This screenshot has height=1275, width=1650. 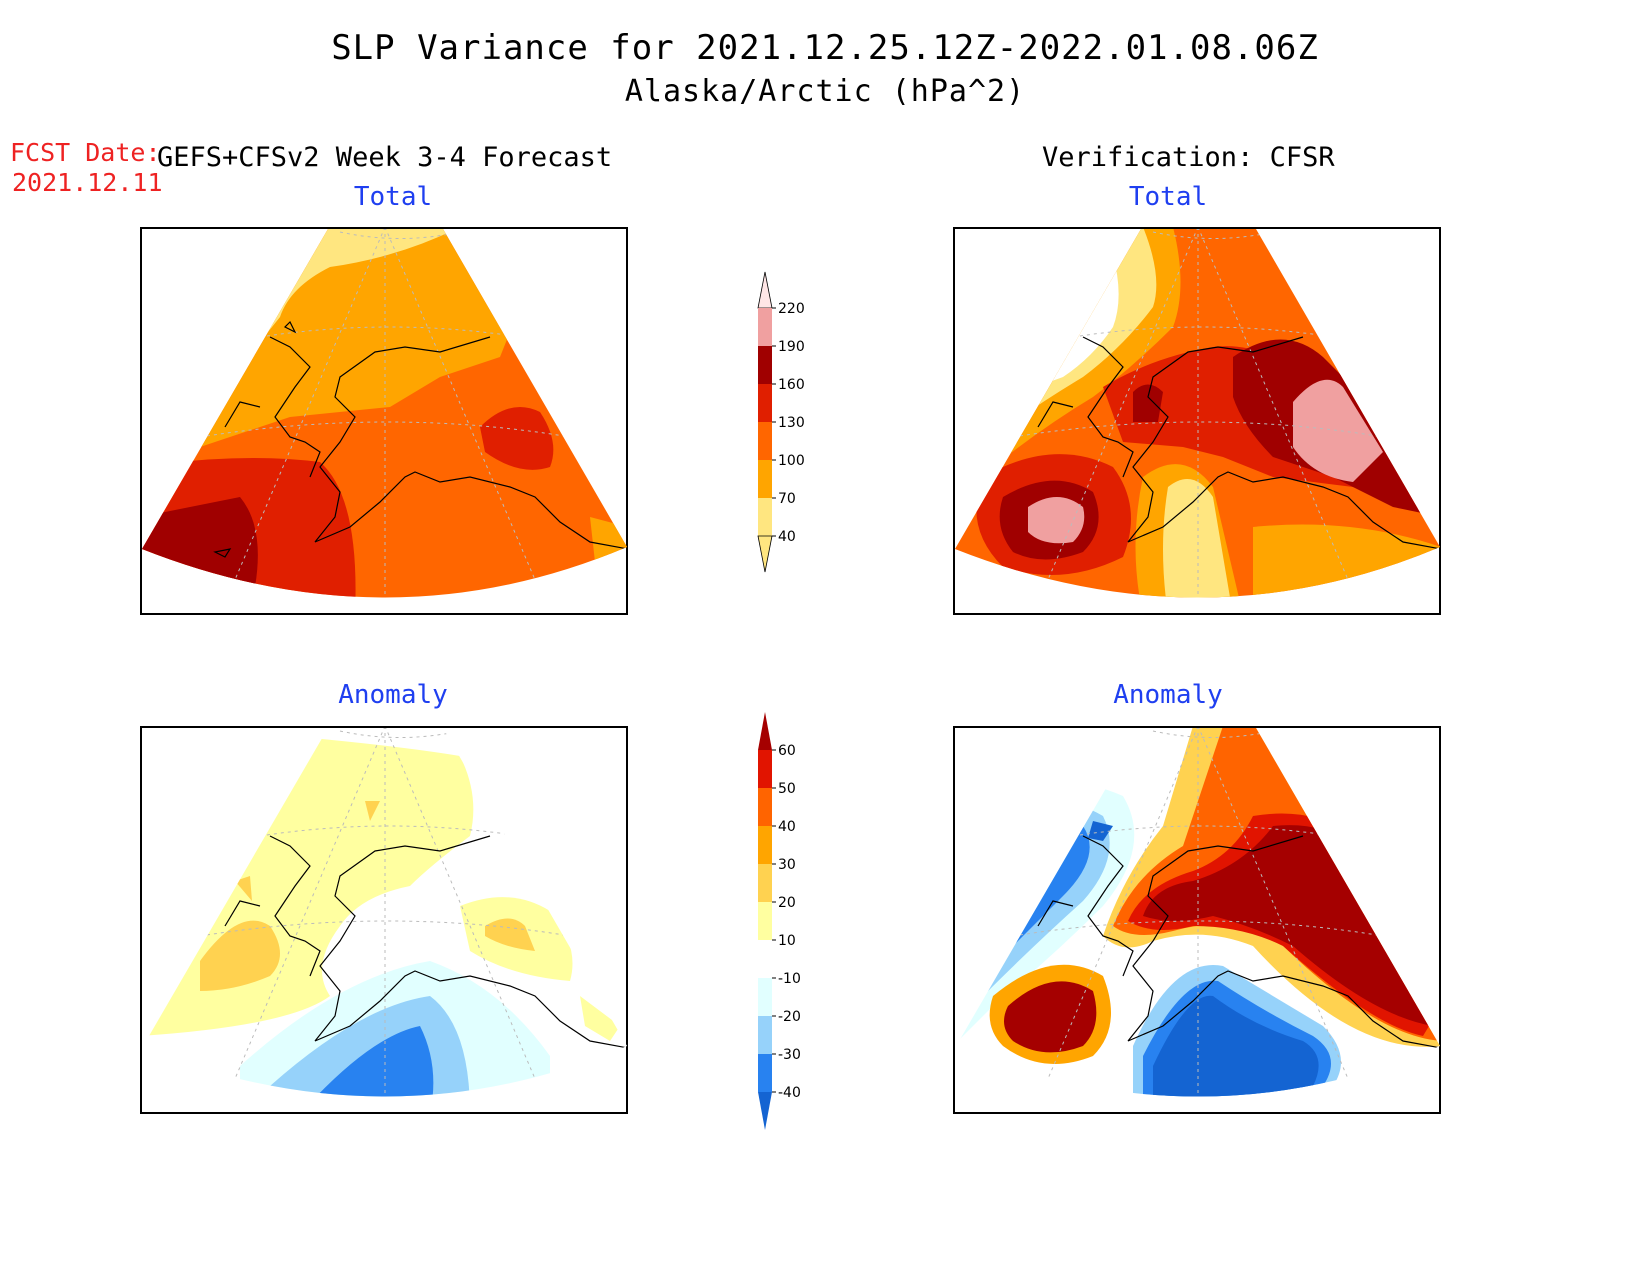 I want to click on total-colorbar: 40 70 100 130 160 190 220, so click(x=781, y=422).